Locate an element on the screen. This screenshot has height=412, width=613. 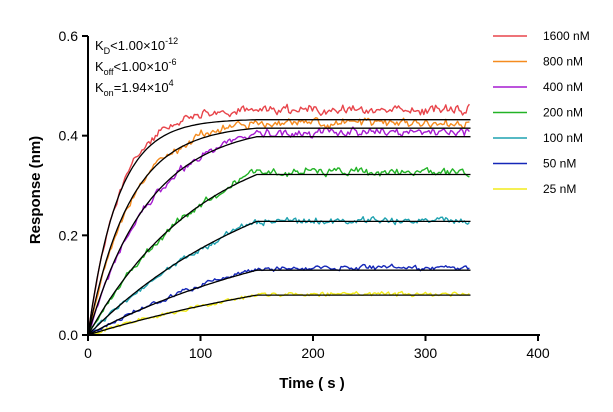
fit-curve-50-nm is located at coordinates (279, 302).